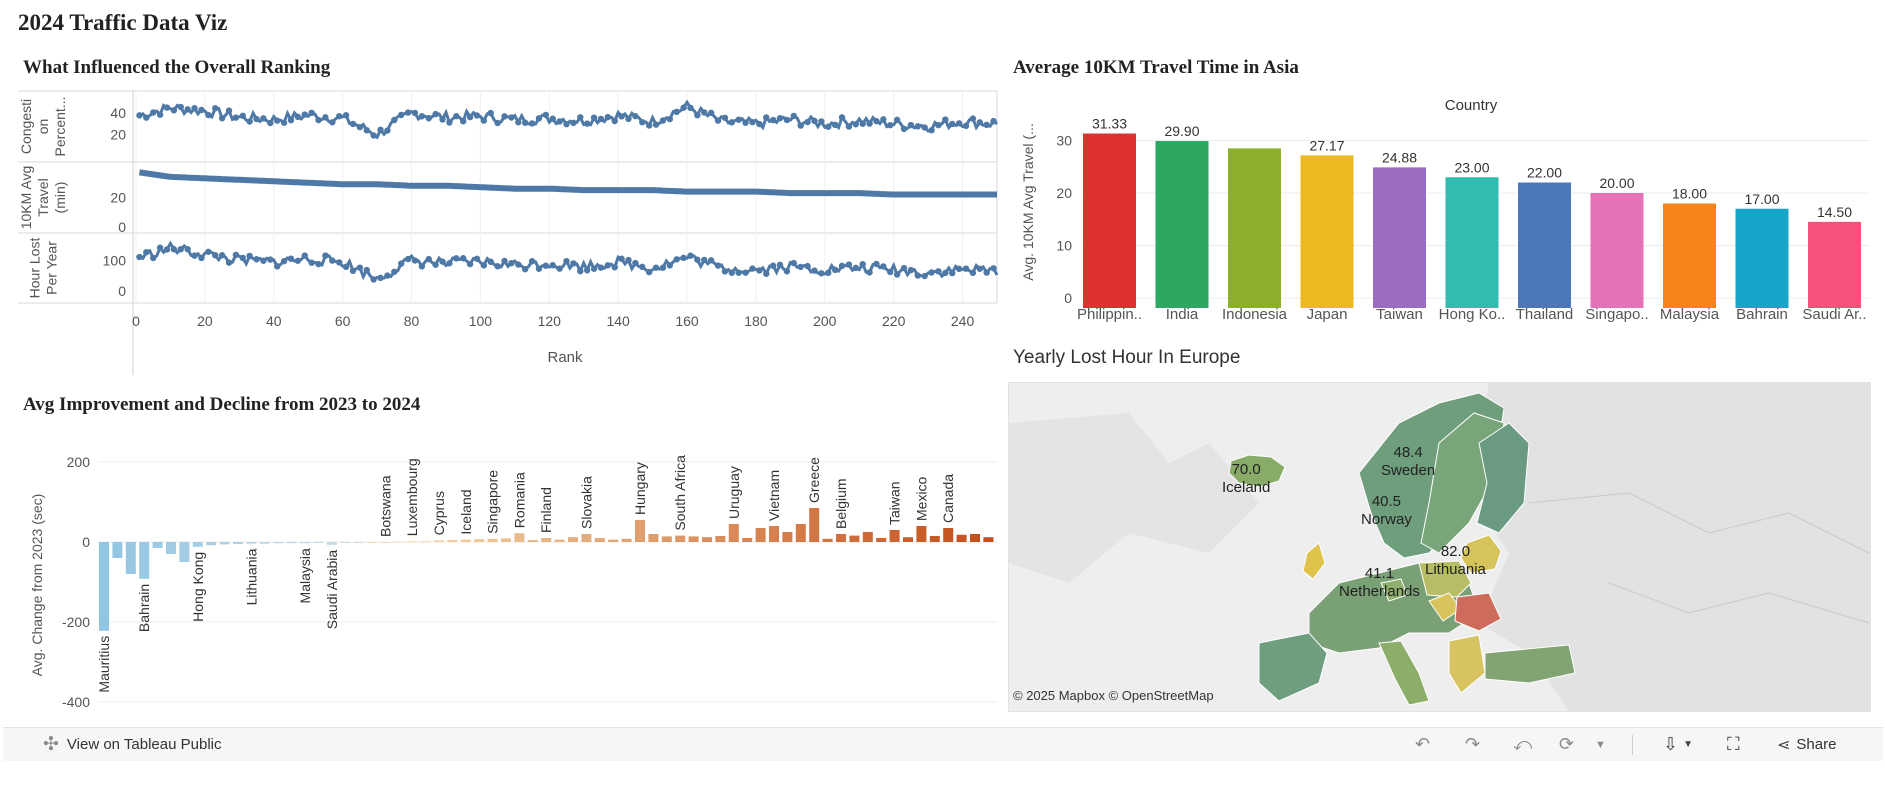 The height and width of the screenshot is (792, 1885). I want to click on map-region-turkey, so click(1530, 664).